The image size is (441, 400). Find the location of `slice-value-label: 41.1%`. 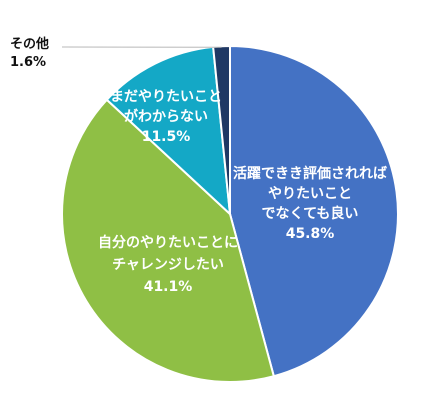

slice-value-label: 41.1% is located at coordinates (168, 287).